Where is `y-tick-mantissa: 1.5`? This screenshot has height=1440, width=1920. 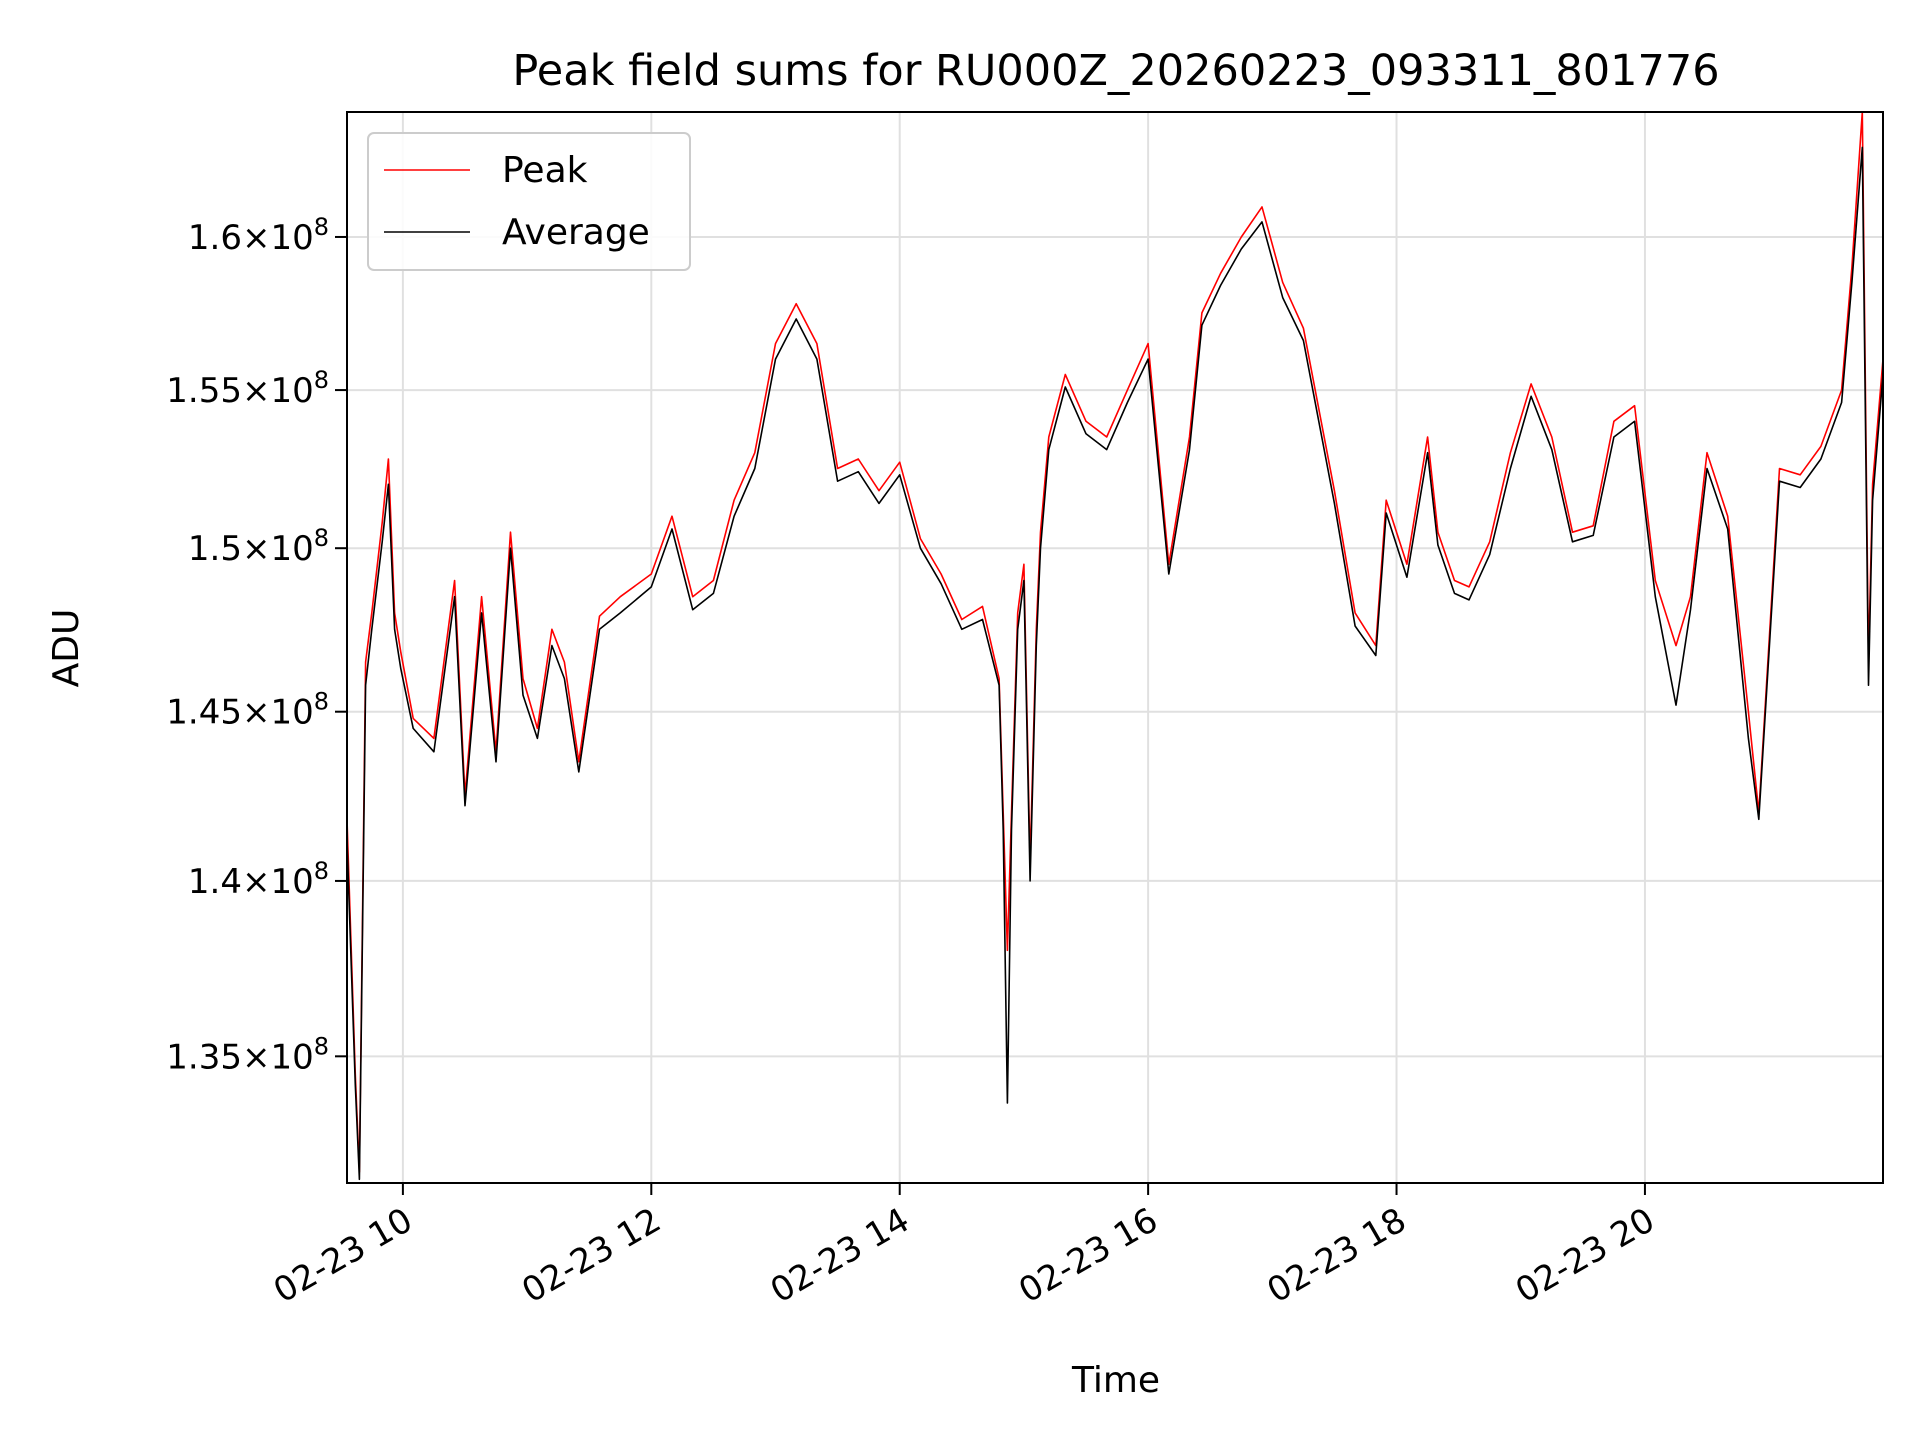
y-tick-mantissa: 1.5 is located at coordinates (215, 549).